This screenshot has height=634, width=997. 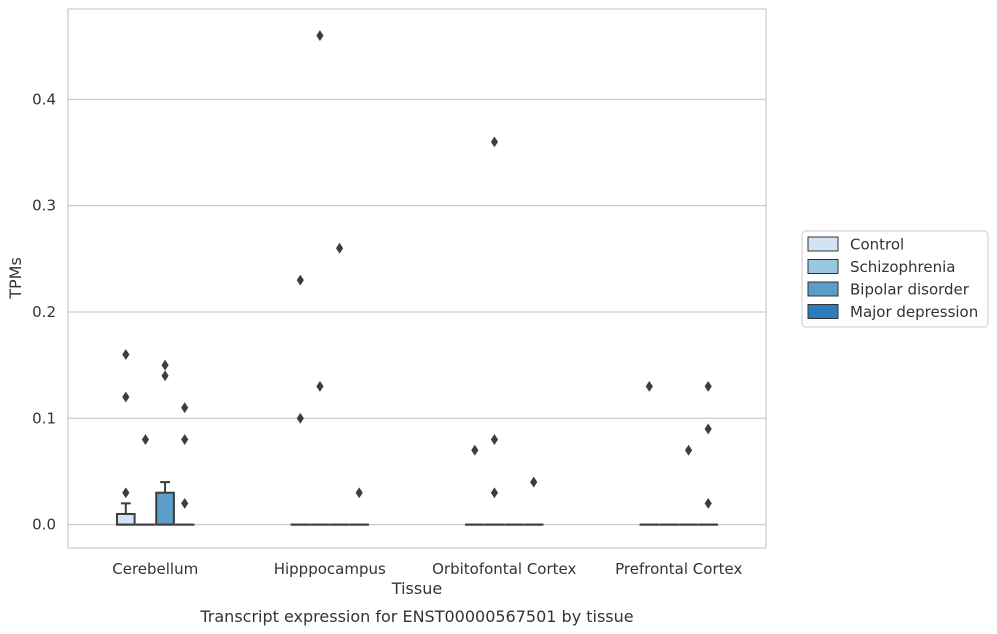 I want to click on legend-label: Control, so click(x=877, y=245).